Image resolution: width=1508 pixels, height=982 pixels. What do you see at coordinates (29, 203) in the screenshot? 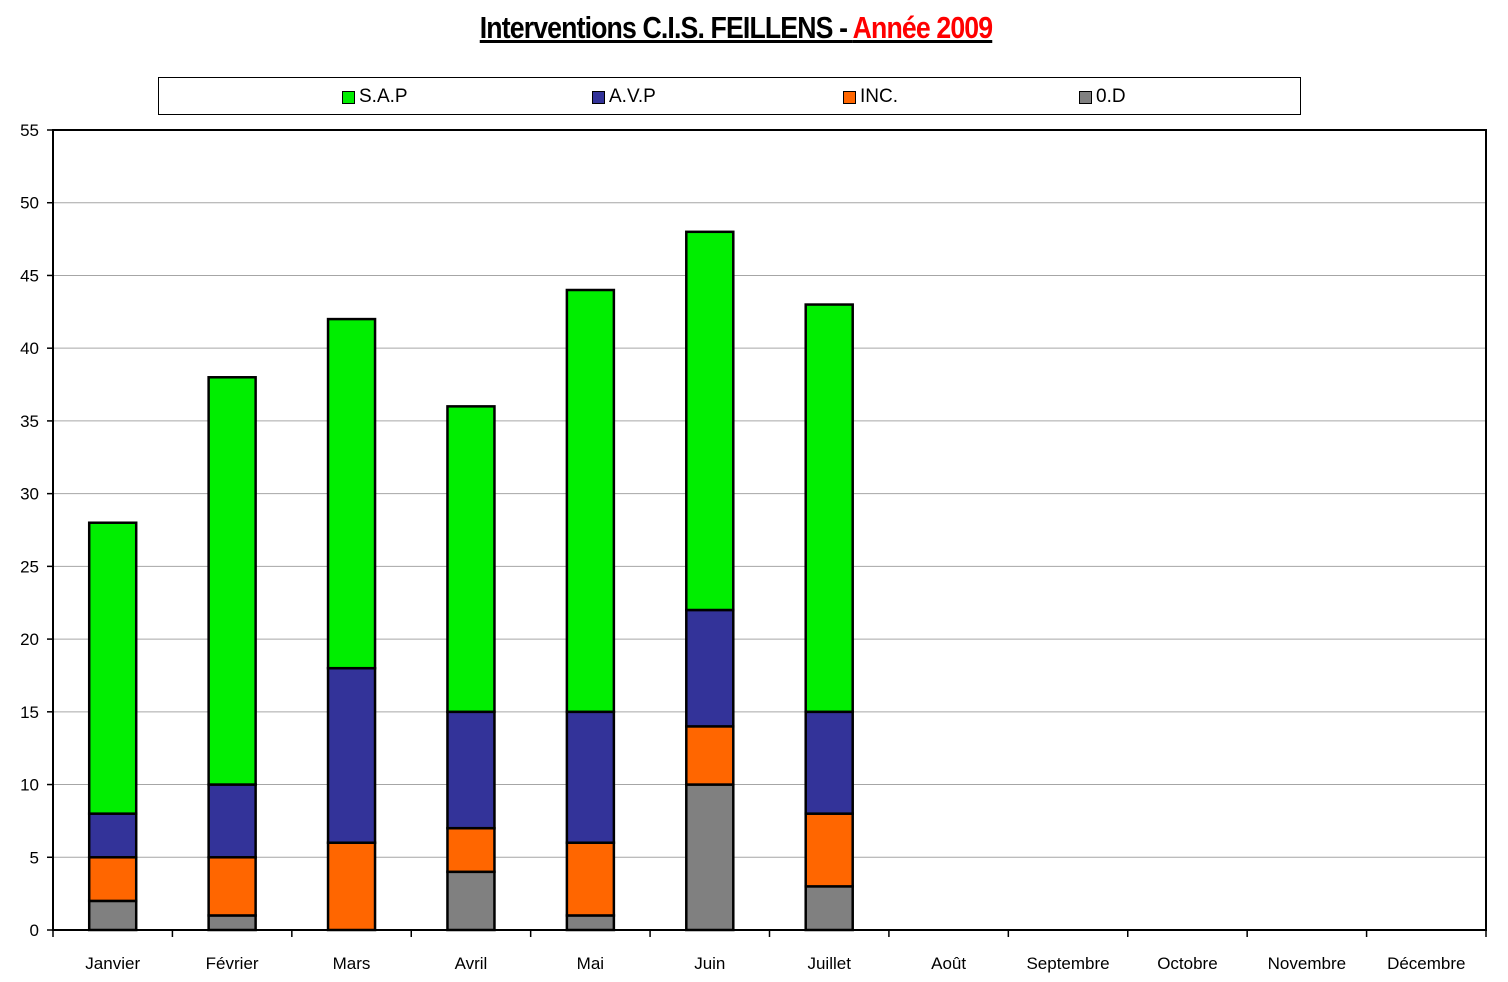
I see `y-tick-label: 50` at bounding box center [29, 203].